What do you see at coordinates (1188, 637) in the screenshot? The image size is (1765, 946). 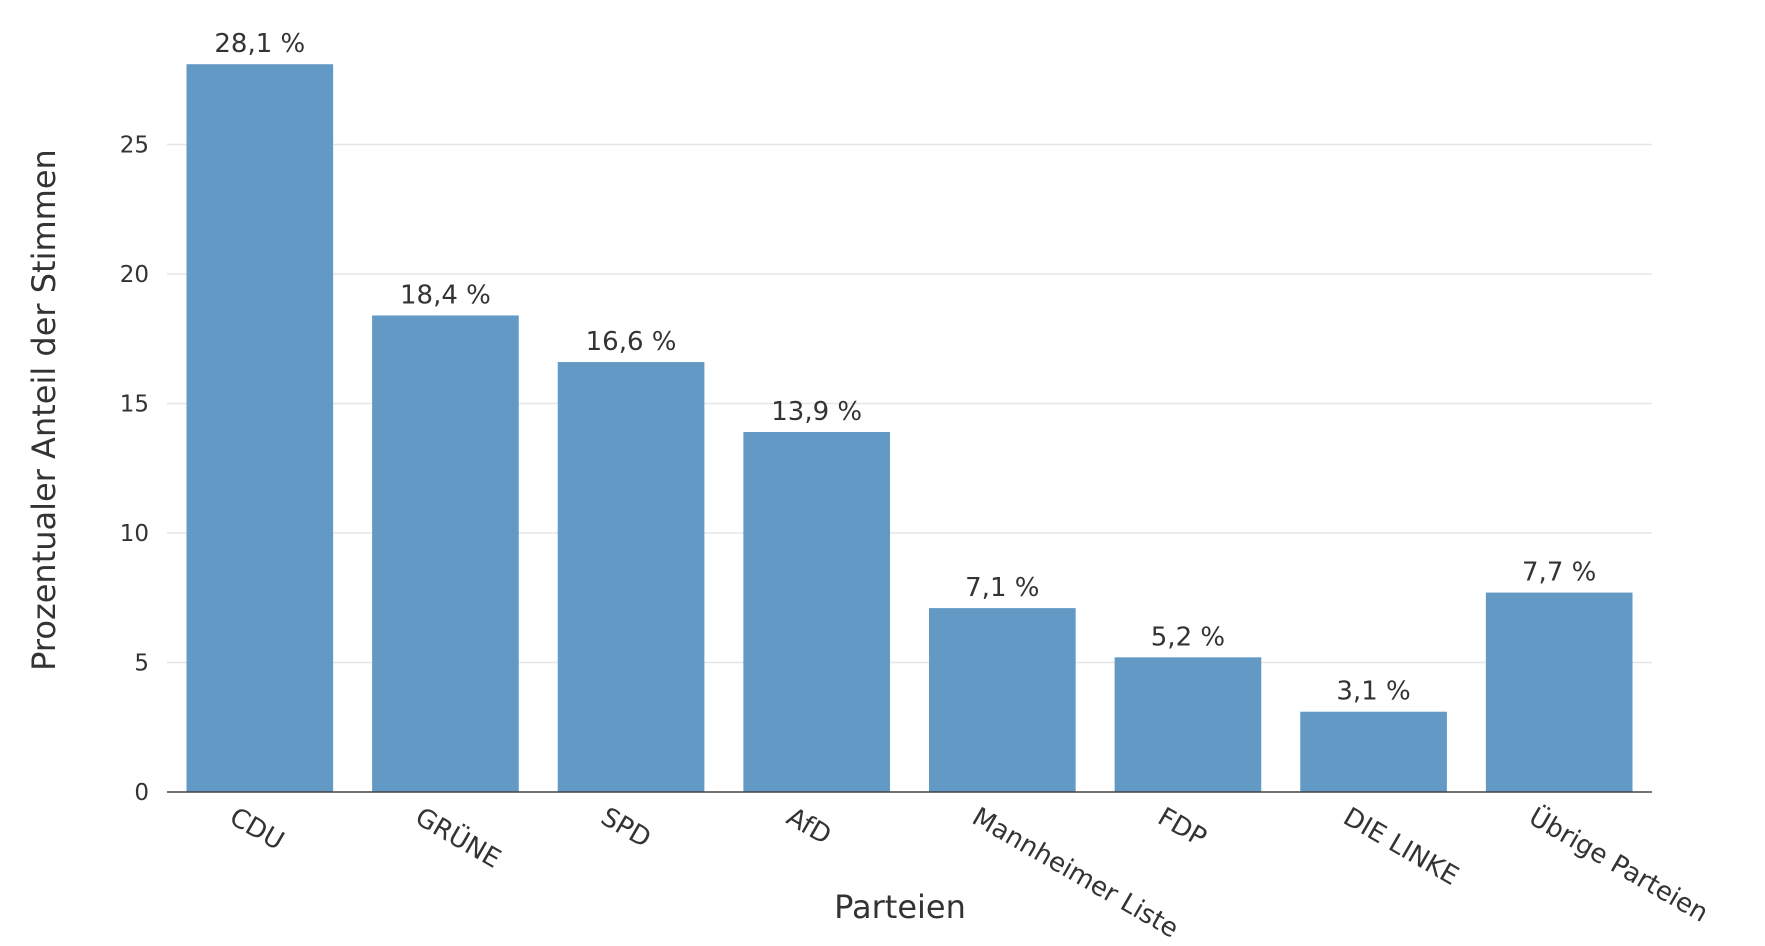 I see `data-label: 5,2 %` at bounding box center [1188, 637].